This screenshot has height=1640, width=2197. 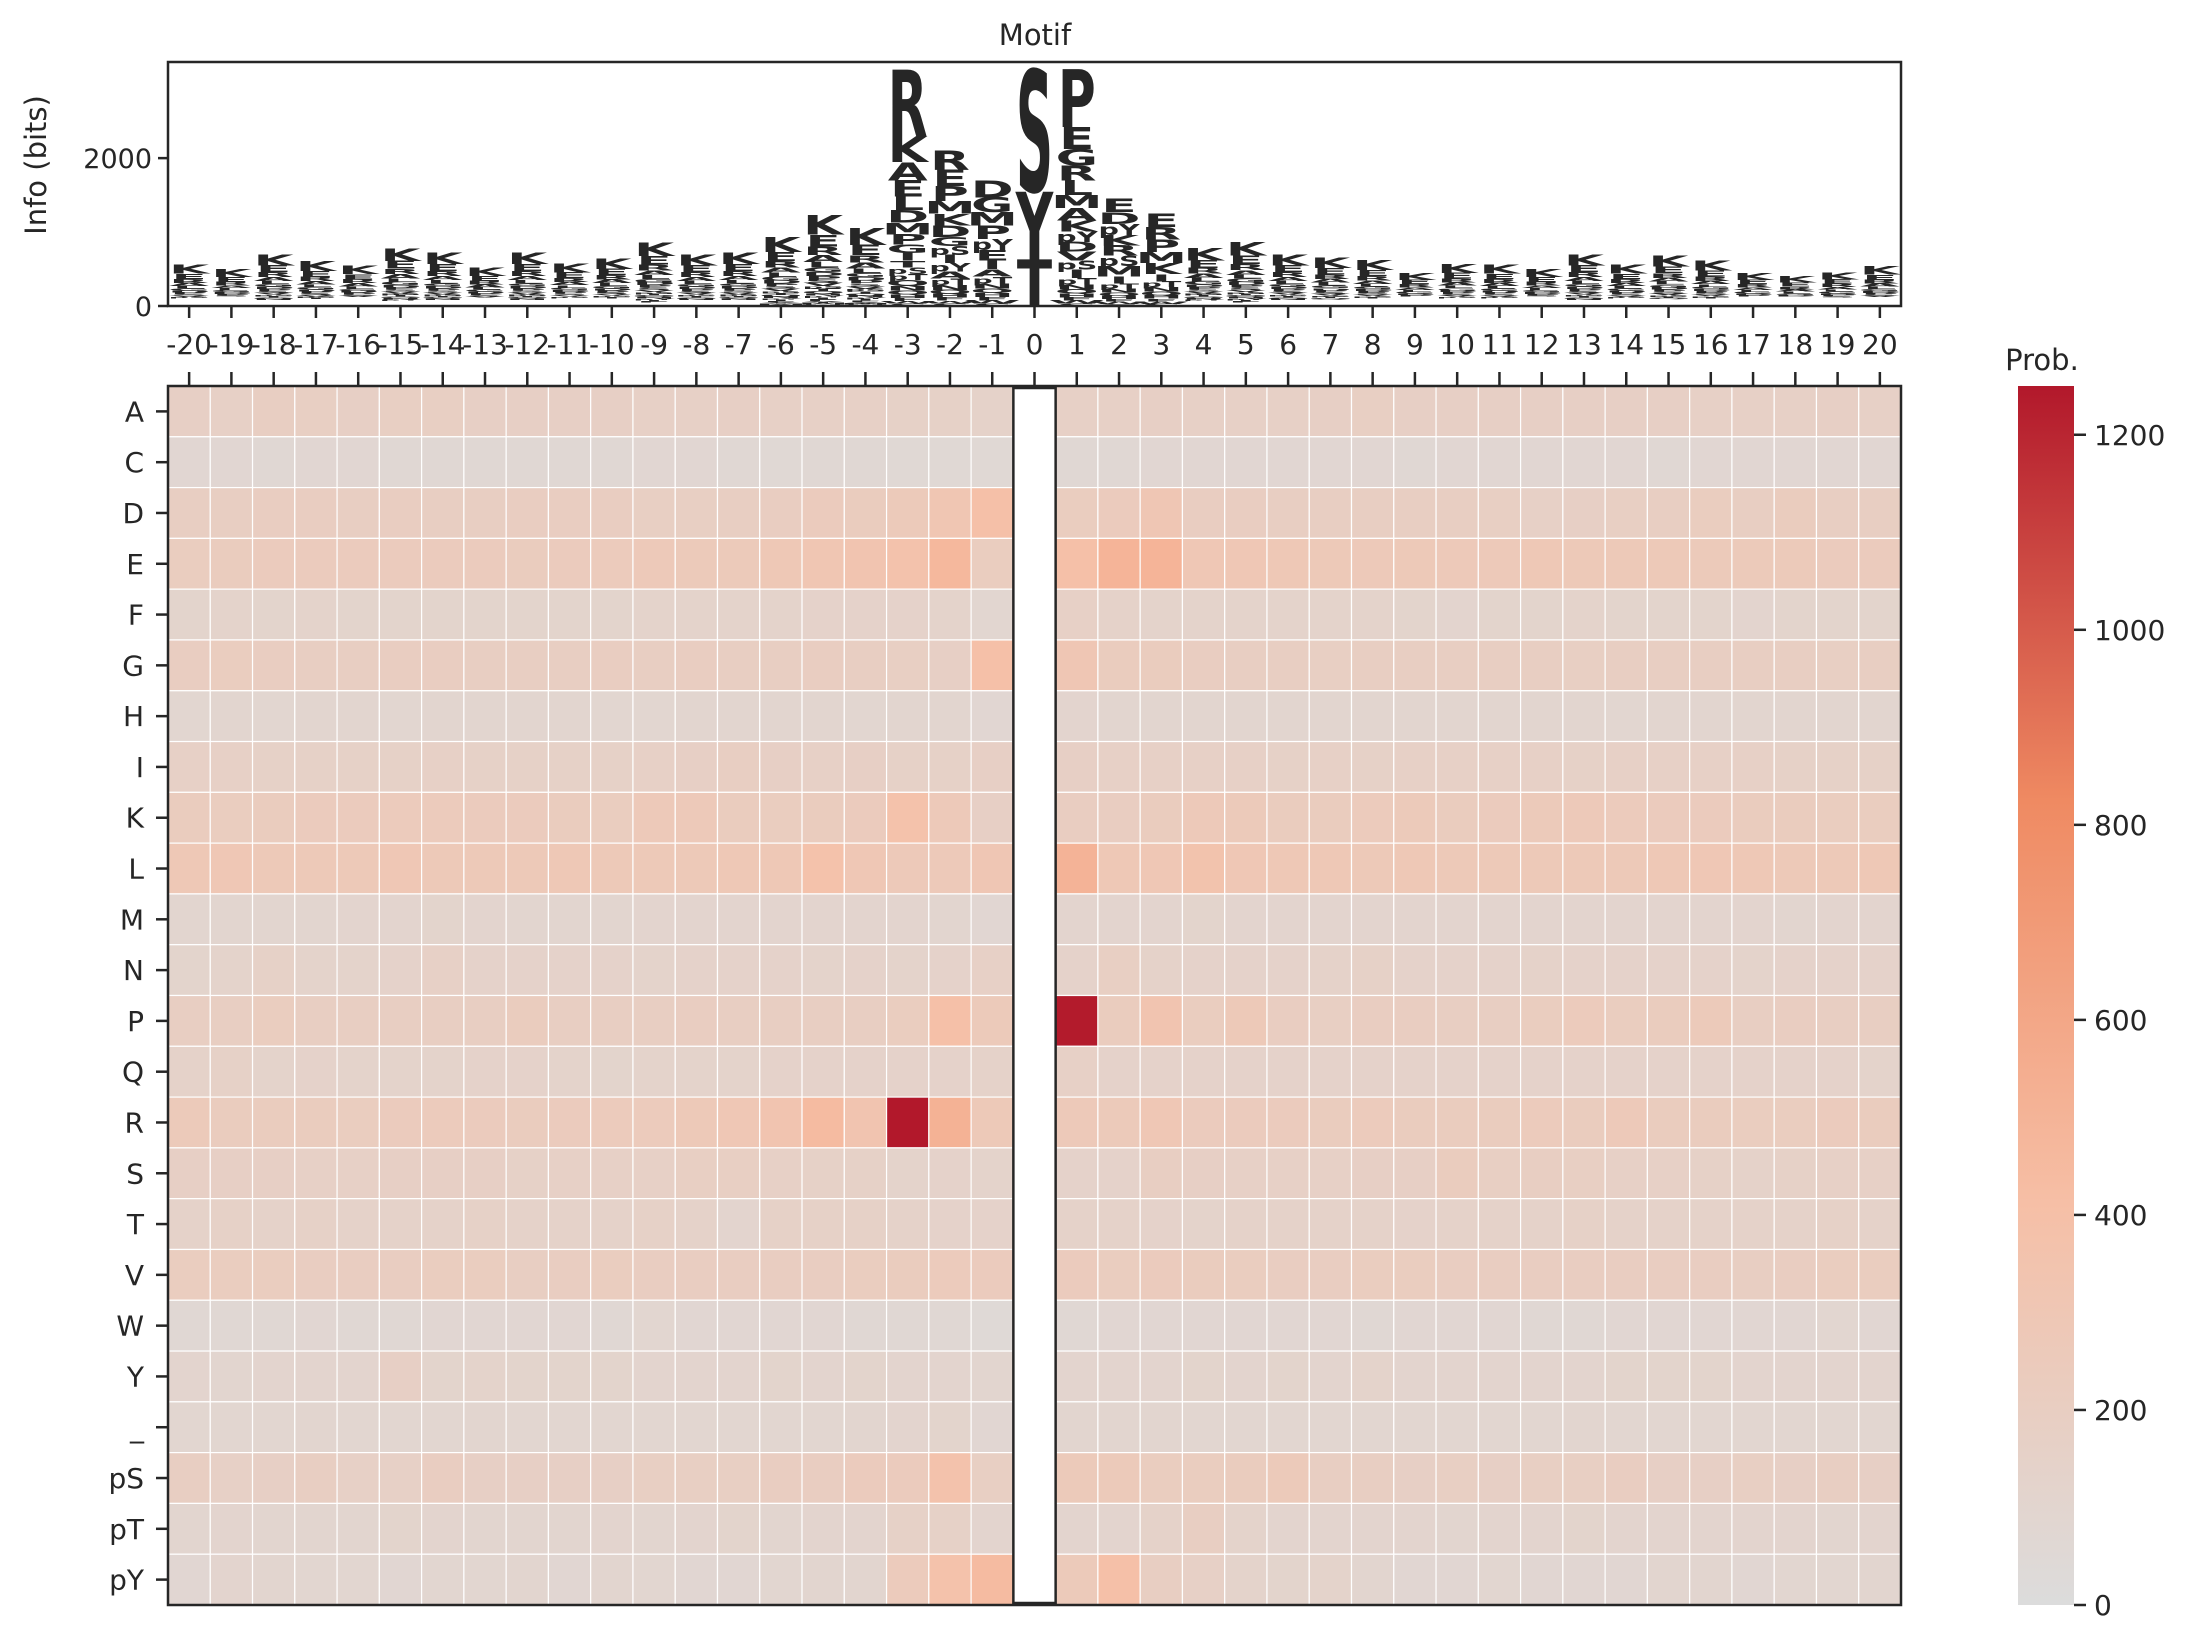 I want to click on logo-letter: T, so click(x=823, y=290).